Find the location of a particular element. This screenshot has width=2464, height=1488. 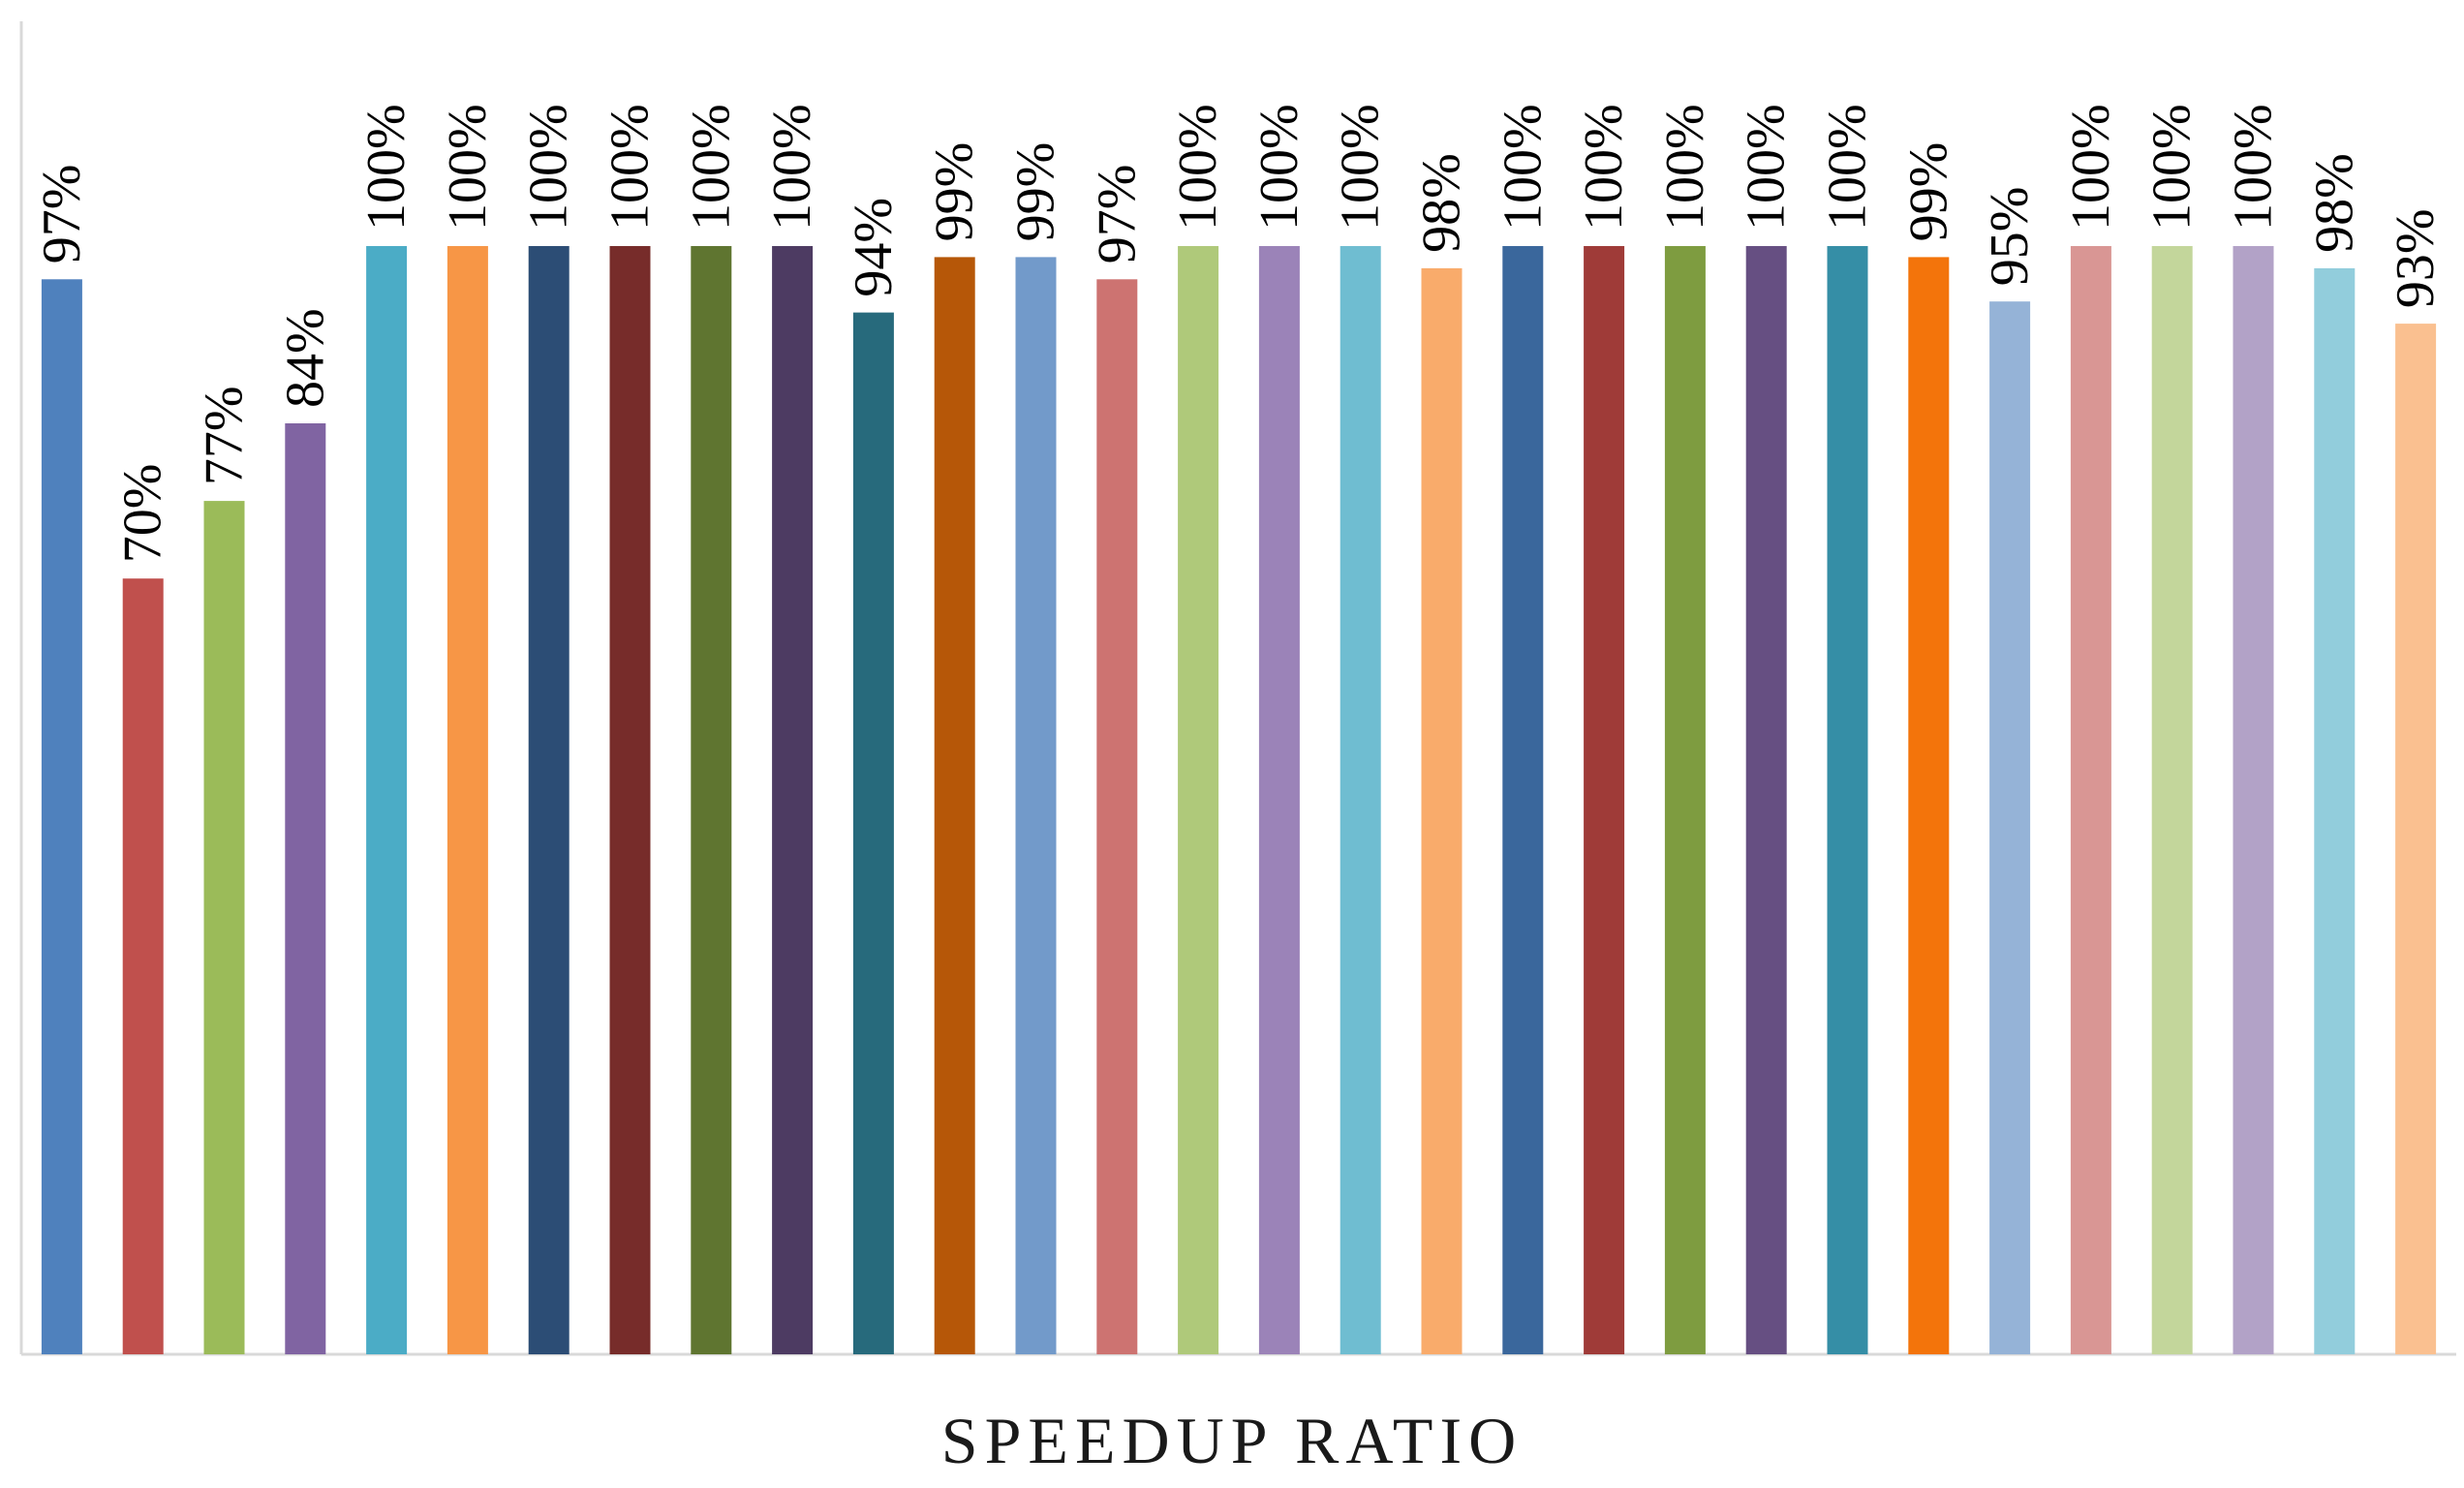

data-label-29: 98% is located at coordinates (2334, 203).